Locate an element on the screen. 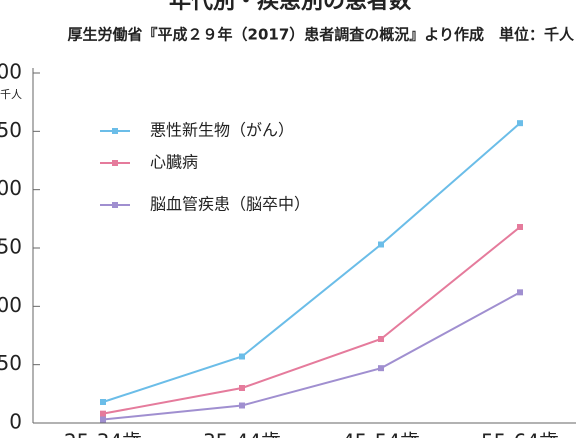 This screenshot has width=576, height=438. y-tick-label: 300 is located at coordinates (11, 72).